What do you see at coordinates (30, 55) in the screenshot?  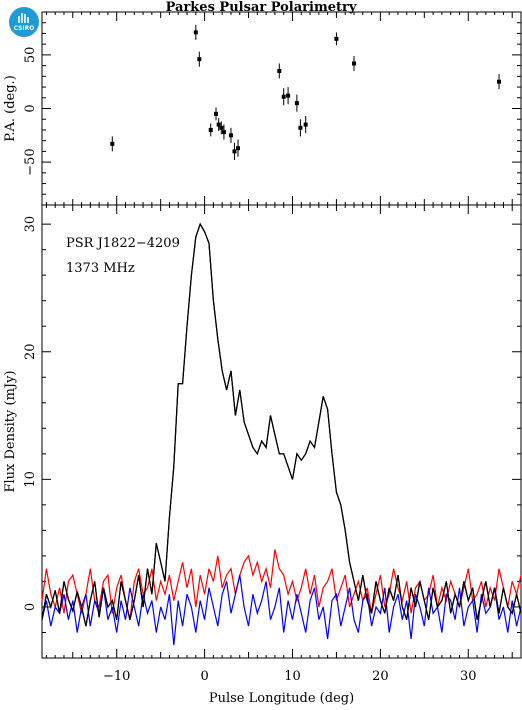 I see `pa-y-tick-label: 50` at bounding box center [30, 55].